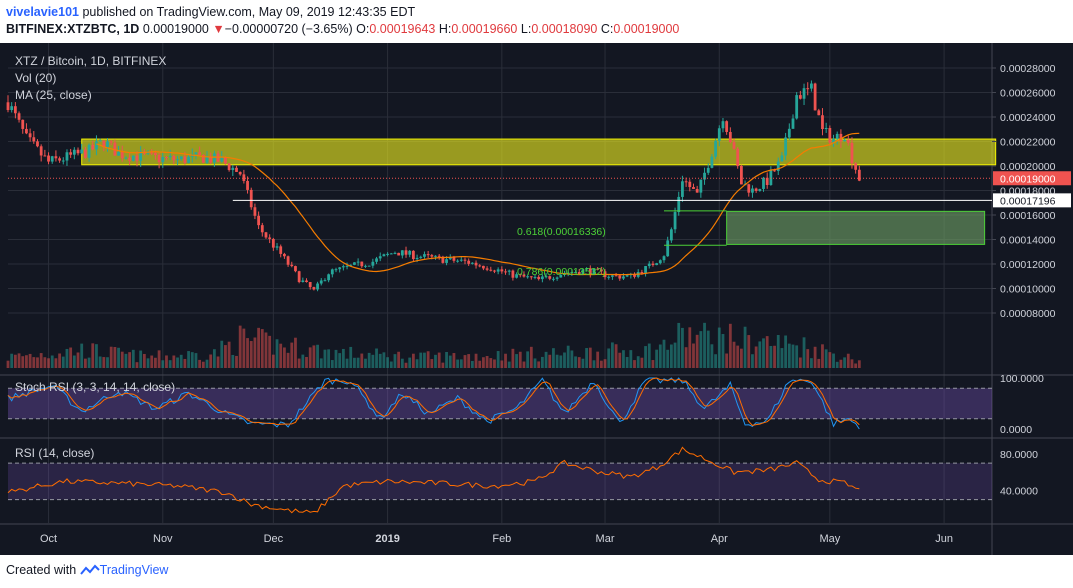 Image resolution: width=1073 pixels, height=588 pixels. What do you see at coordinates (1022, 379) in the screenshot?
I see `stoch-tick-label: 100.0000` at bounding box center [1022, 379].